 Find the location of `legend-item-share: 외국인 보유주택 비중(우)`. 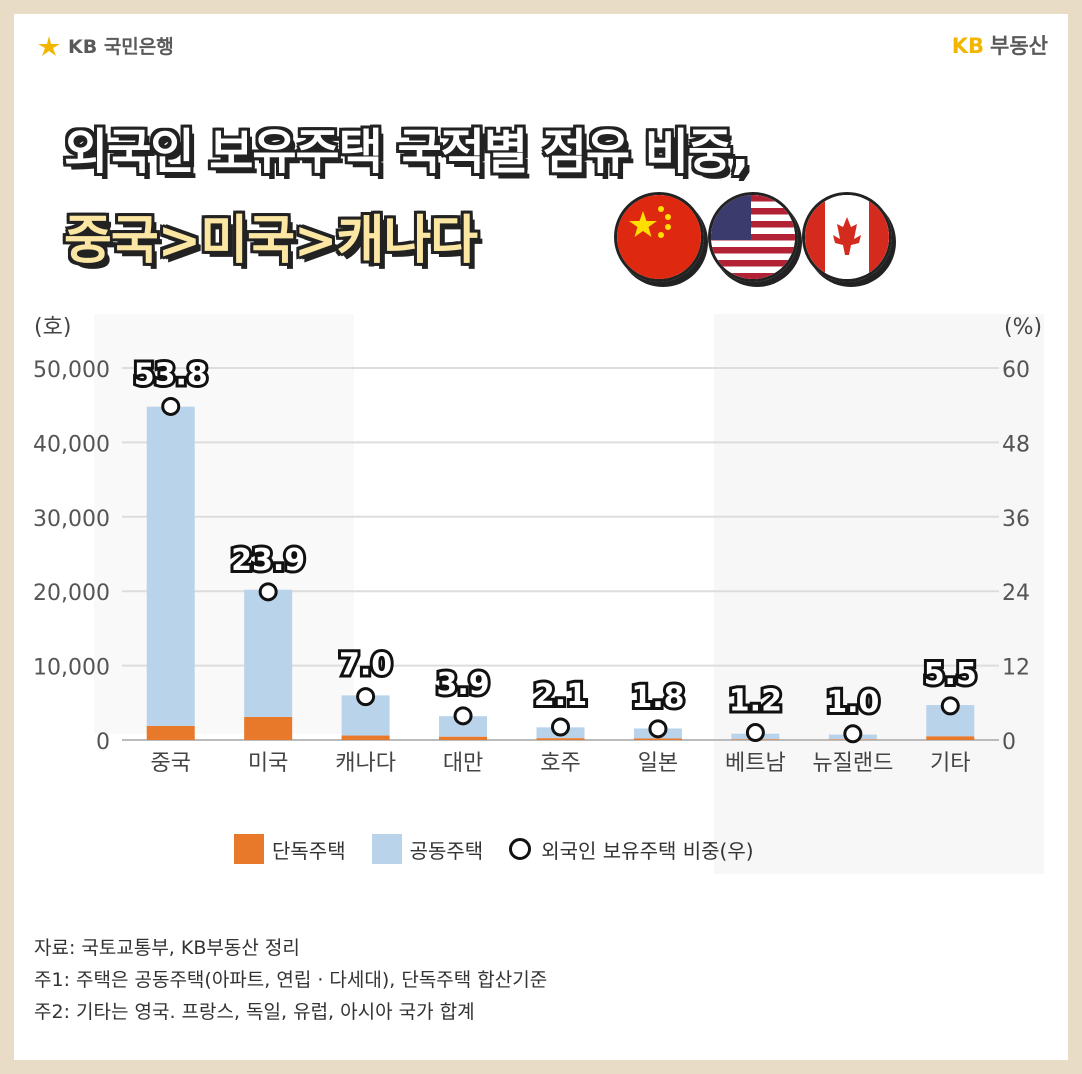

legend-item-share: 외국인 보유주택 비중(우) is located at coordinates (631, 849).